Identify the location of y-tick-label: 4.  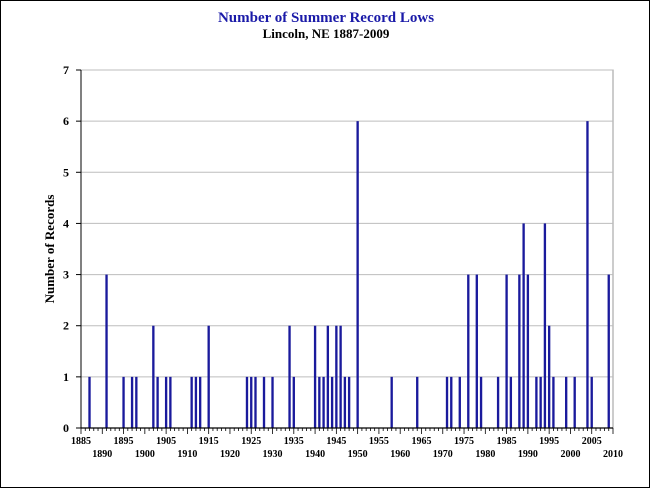
(66, 223).